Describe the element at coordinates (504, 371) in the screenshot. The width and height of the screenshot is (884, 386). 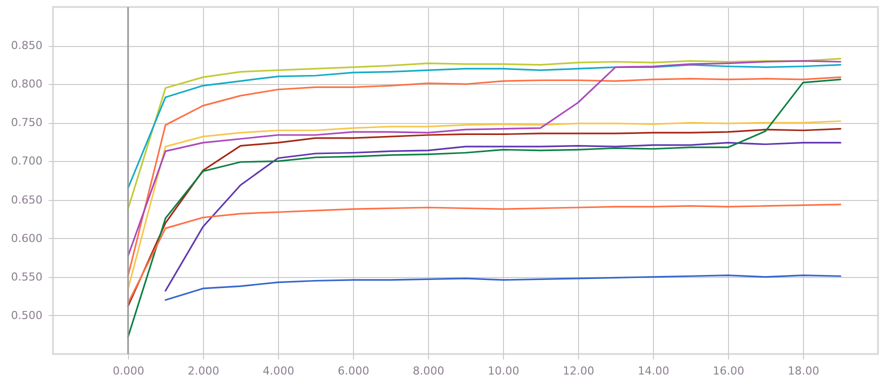
I see `x-tick-label: 10.00` at that location.